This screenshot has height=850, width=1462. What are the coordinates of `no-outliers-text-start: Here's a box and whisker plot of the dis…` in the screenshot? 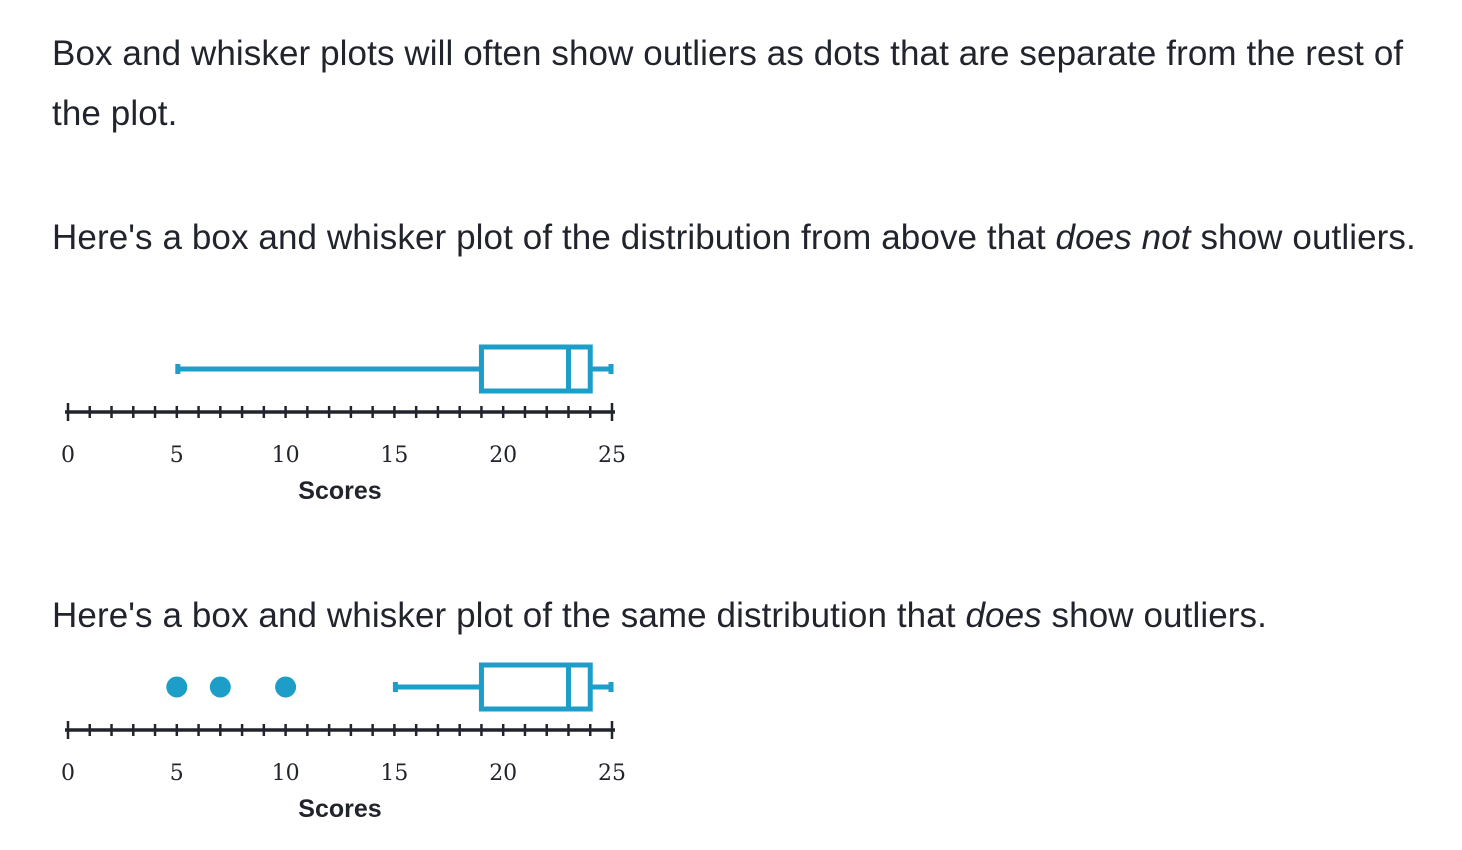 It's located at (554, 237).